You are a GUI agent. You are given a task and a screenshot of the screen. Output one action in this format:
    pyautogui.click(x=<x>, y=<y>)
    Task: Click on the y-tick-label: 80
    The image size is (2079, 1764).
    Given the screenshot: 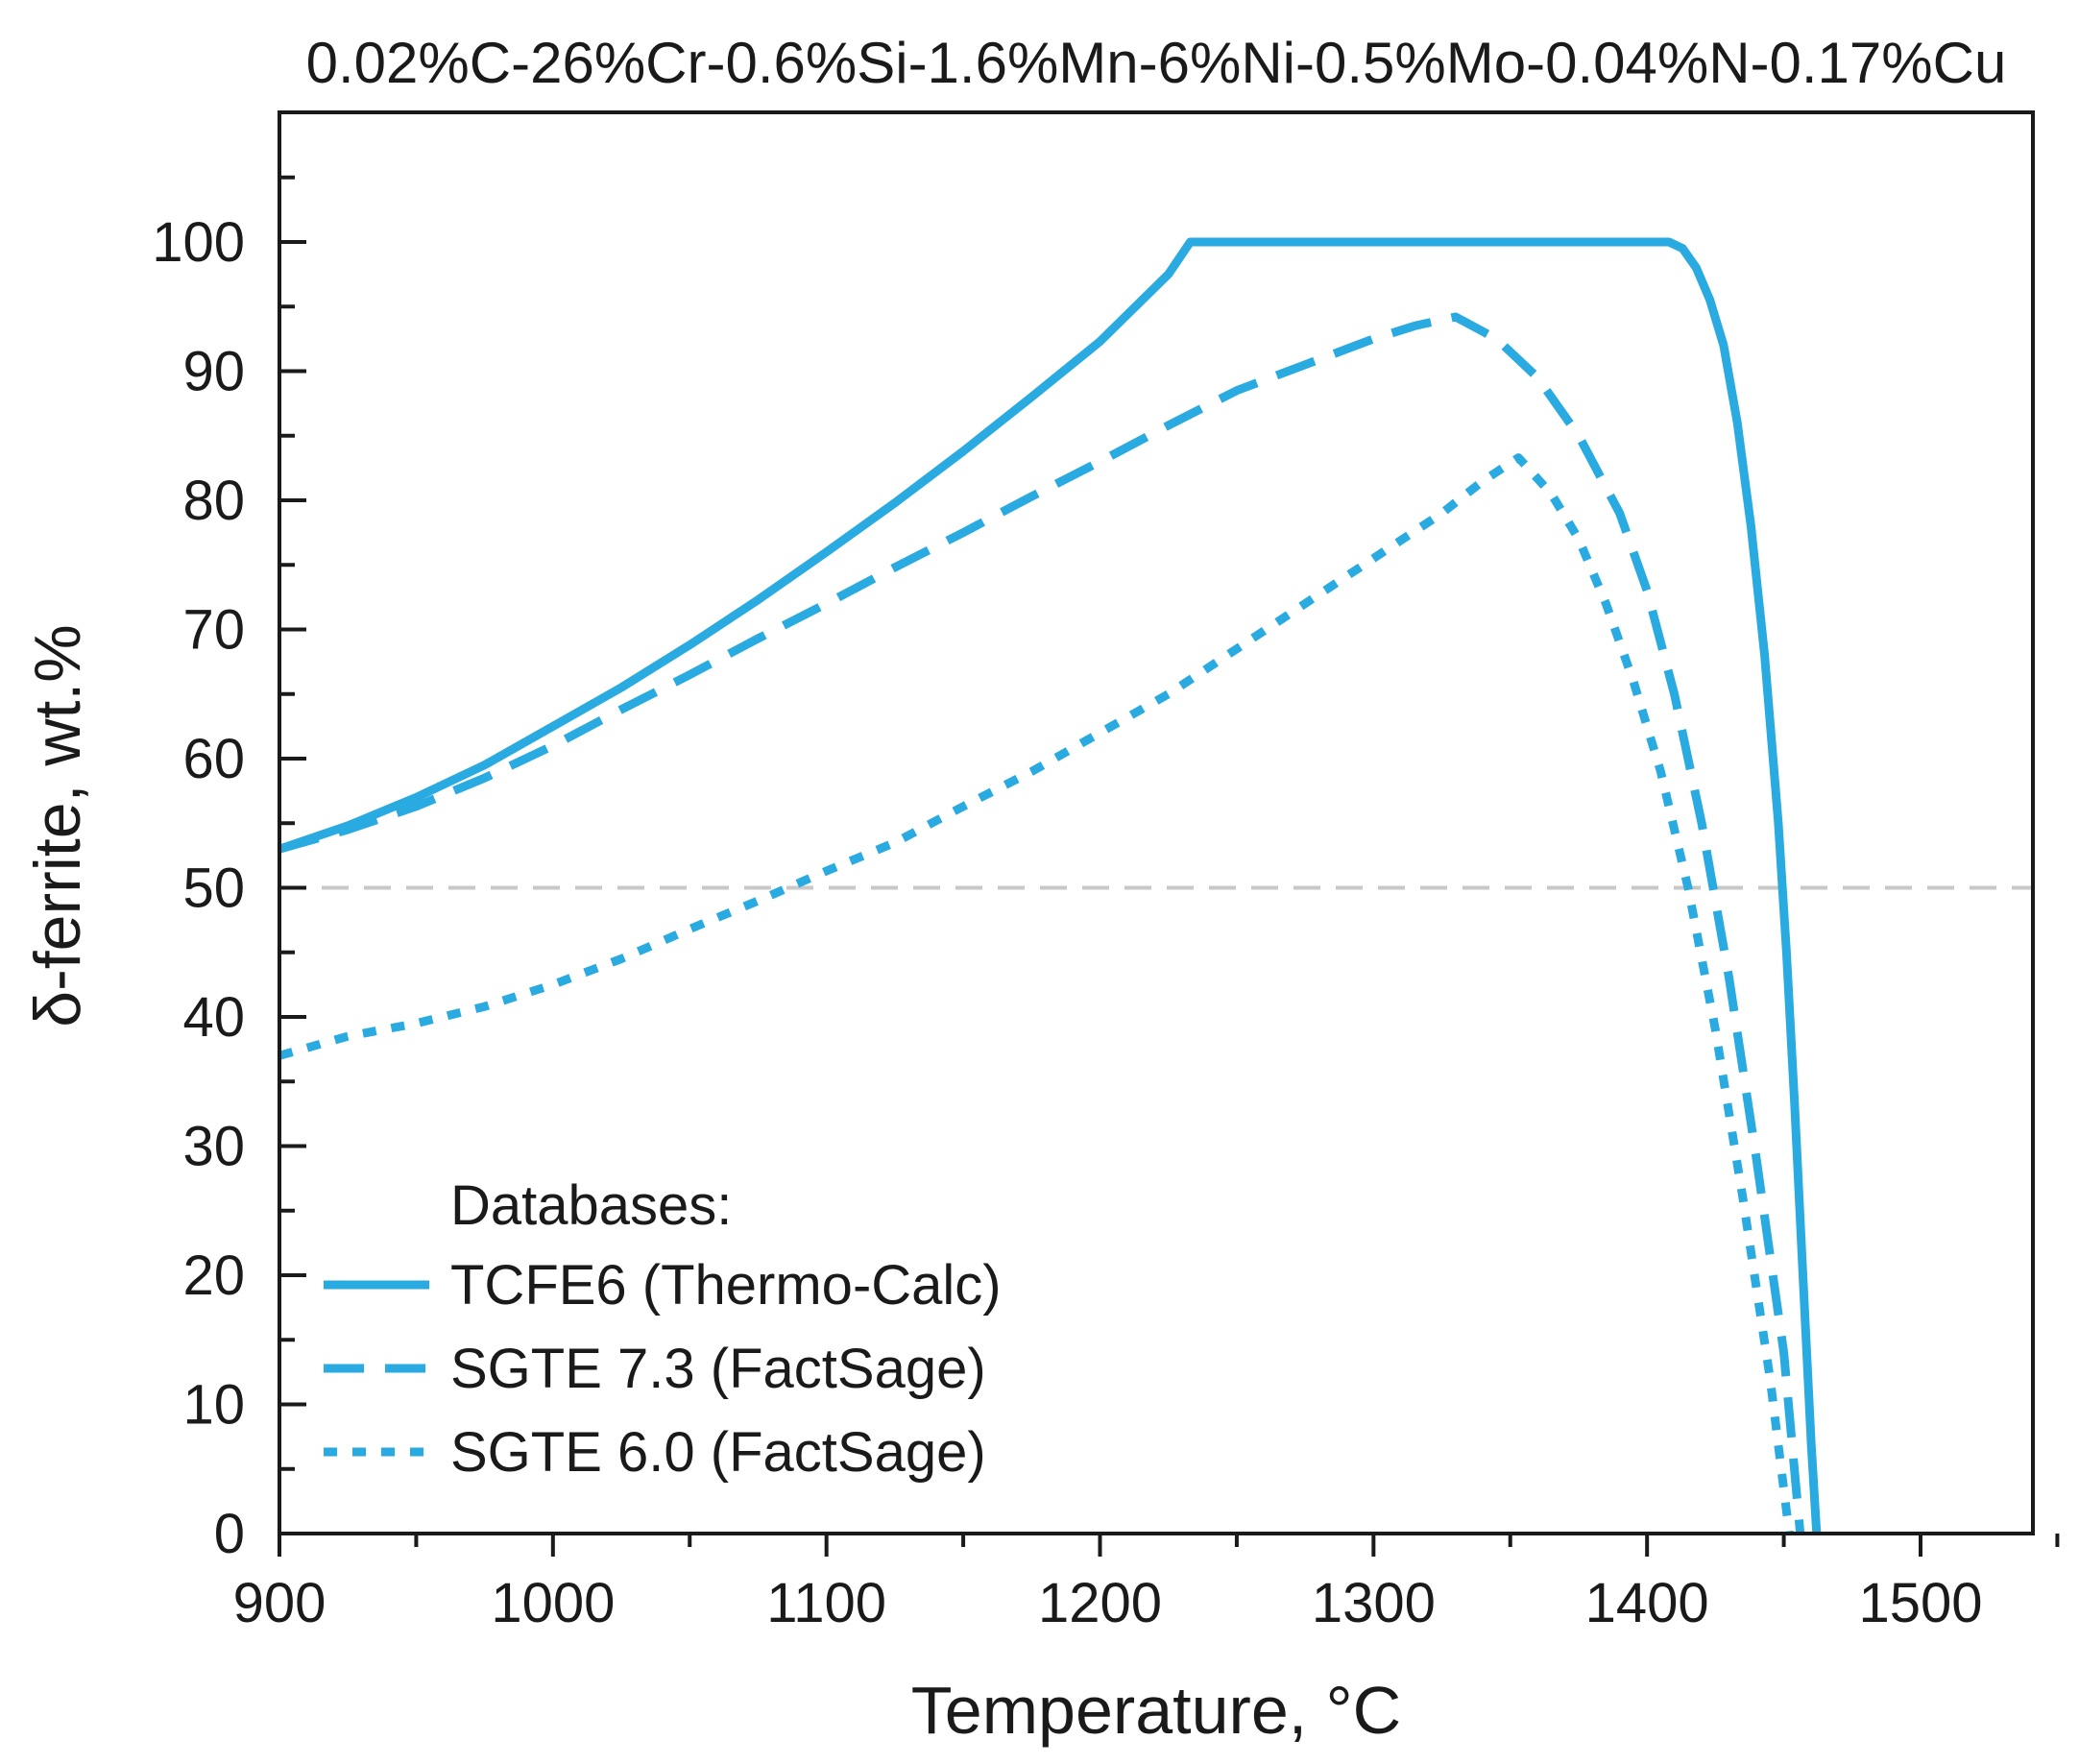 What is the action you would take?
    pyautogui.click(x=213, y=501)
    